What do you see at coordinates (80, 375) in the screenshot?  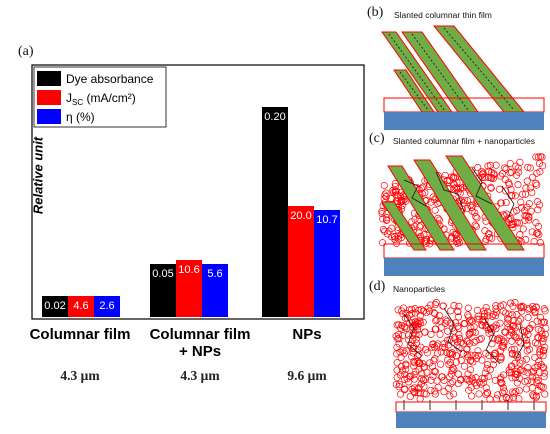 I see `thickness-label-columnar: 4.3 μm` at bounding box center [80, 375].